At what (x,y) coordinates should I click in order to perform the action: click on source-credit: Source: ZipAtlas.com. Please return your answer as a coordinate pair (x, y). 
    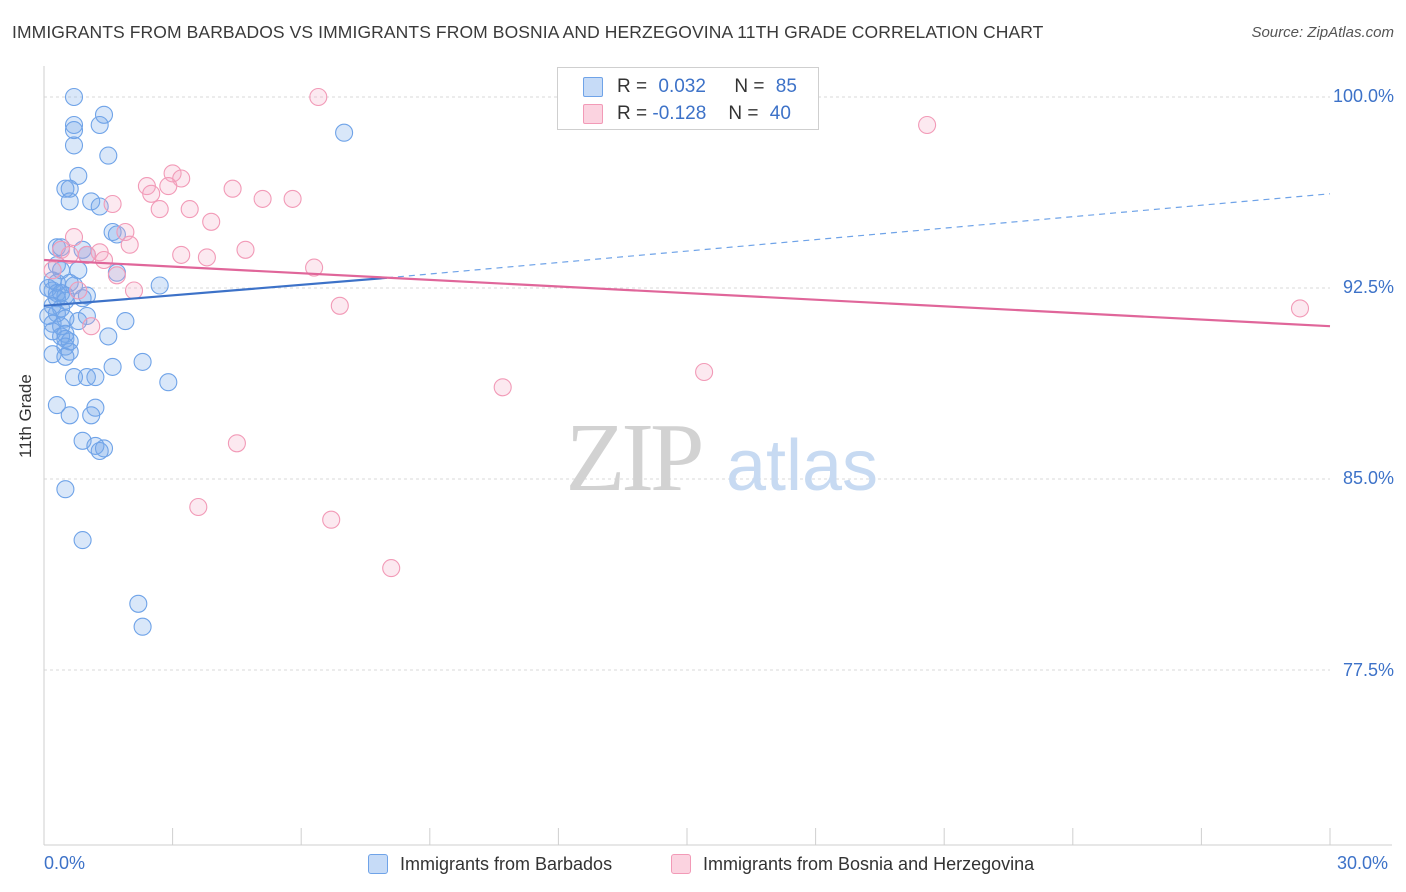
    Looking at the image, I should click on (1322, 32).